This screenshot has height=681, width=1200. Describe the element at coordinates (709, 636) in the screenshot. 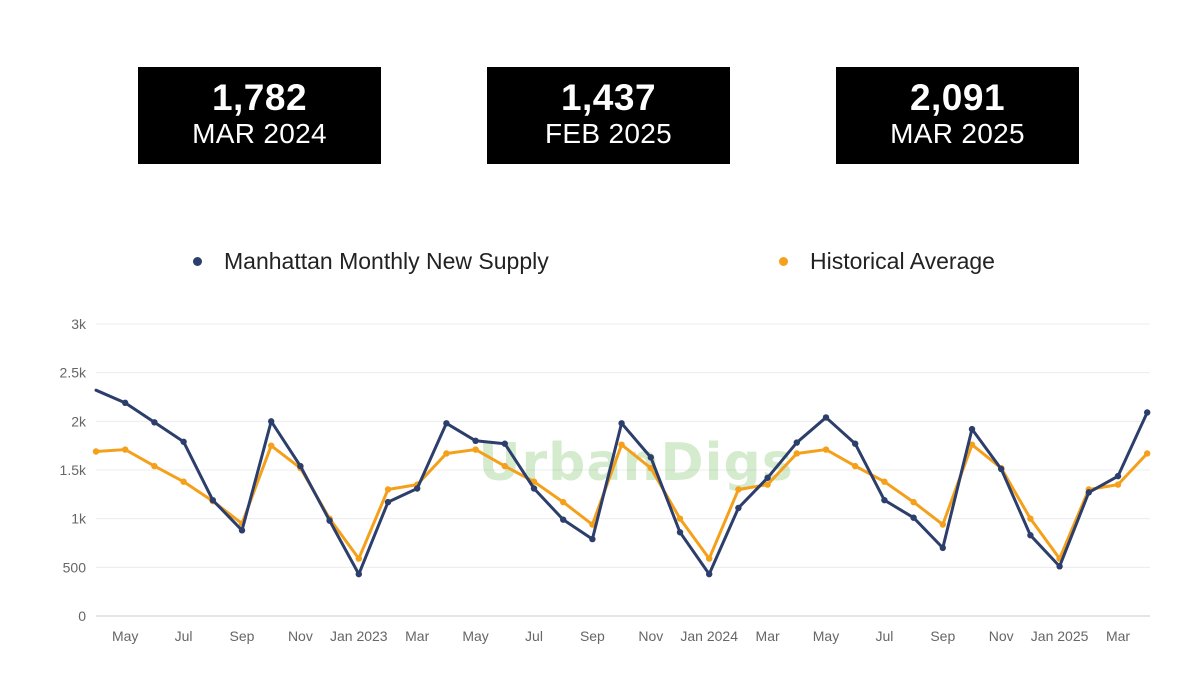

I see `x-tick-label: Jan 2024` at that location.